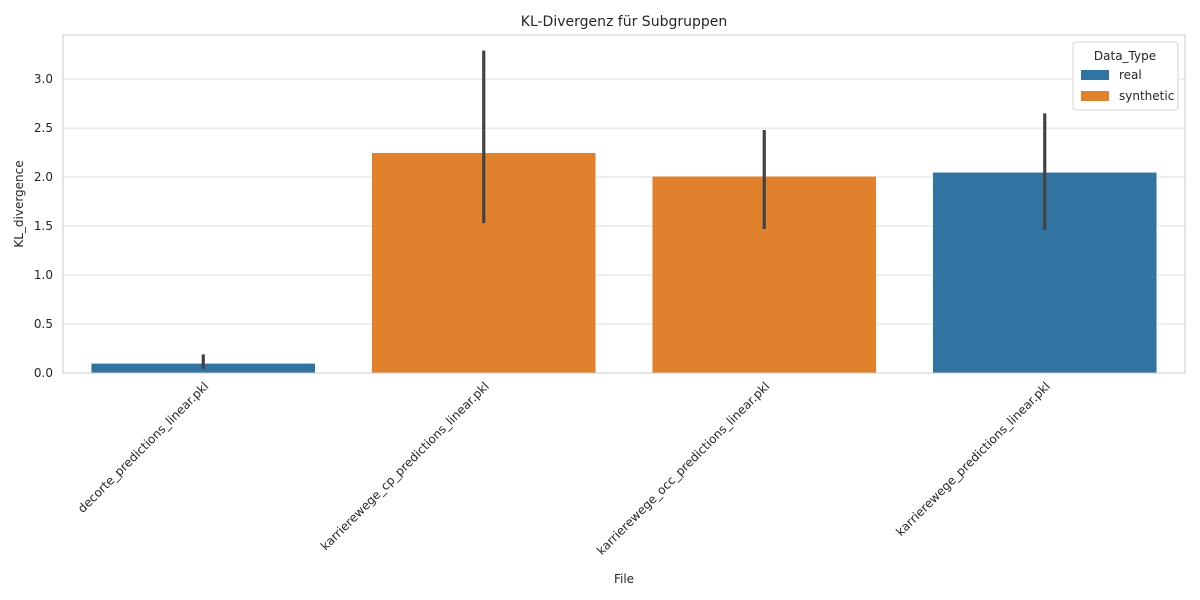 Image resolution: width=1200 pixels, height=600 pixels. I want to click on legend-title: Data_Type, so click(1125, 56).